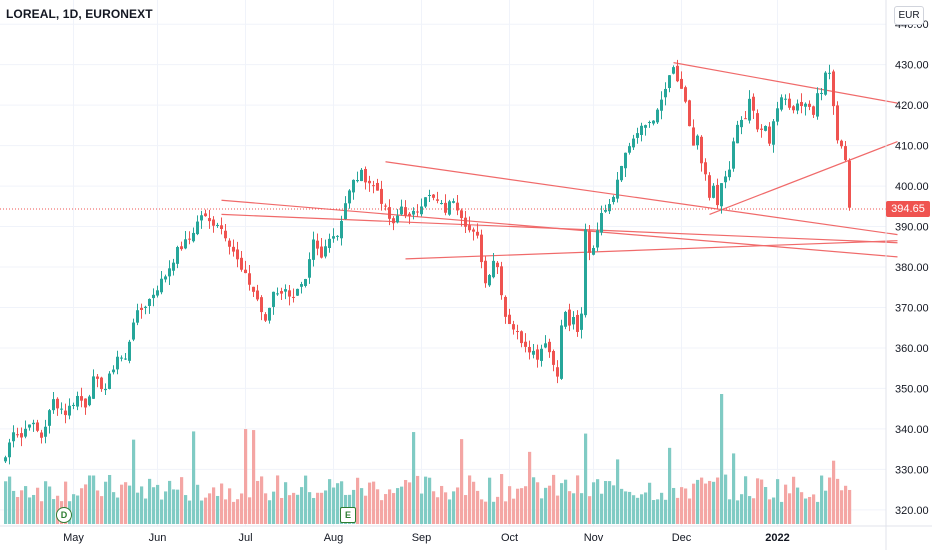  What do you see at coordinates (909, 15) in the screenshot?
I see `currency-button: EUR` at bounding box center [909, 15].